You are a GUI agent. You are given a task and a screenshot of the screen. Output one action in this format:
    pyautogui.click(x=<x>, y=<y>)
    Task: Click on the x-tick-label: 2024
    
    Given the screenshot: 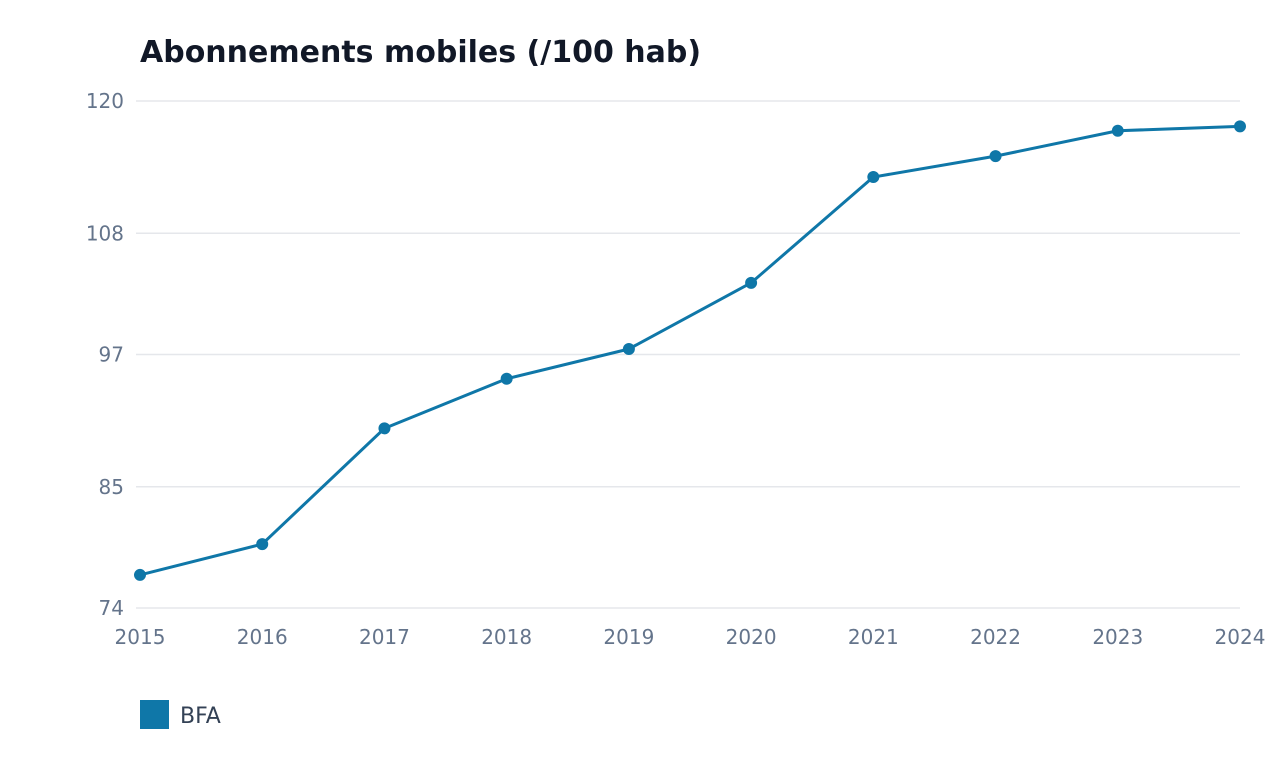 What is the action you would take?
    pyautogui.click(x=1240, y=637)
    